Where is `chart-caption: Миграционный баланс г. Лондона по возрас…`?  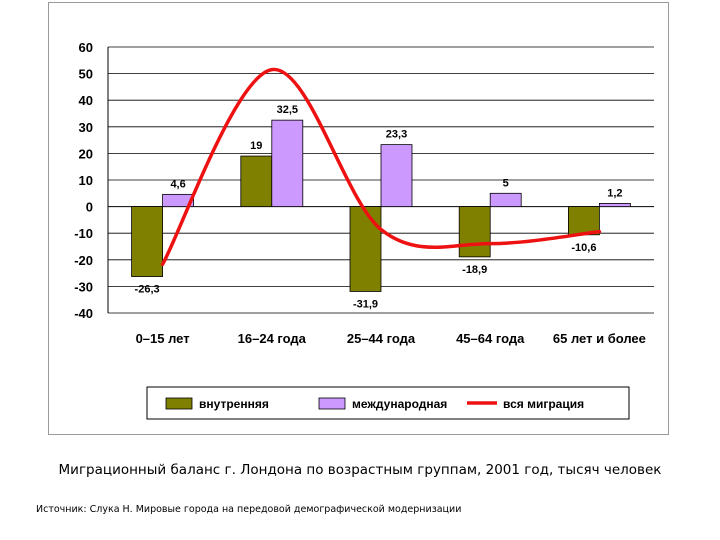 chart-caption: Миграционный баланс г. Лондона по возрас… is located at coordinates (360, 470).